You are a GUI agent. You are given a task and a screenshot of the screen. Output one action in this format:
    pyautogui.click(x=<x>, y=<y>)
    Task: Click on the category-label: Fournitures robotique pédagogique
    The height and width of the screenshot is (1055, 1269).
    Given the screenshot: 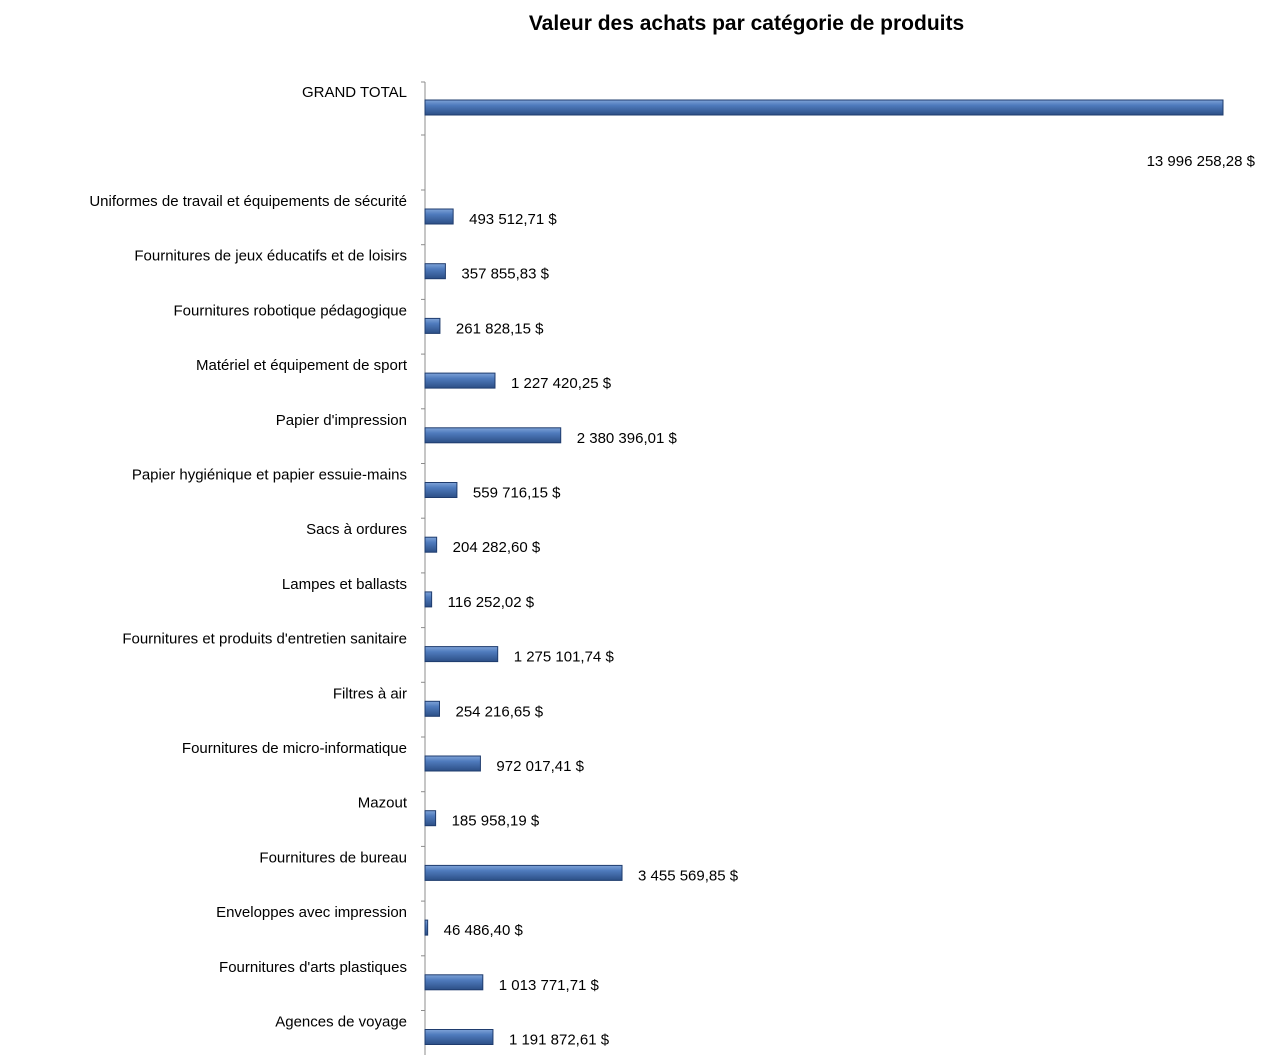 What is the action you would take?
    pyautogui.click(x=290, y=310)
    